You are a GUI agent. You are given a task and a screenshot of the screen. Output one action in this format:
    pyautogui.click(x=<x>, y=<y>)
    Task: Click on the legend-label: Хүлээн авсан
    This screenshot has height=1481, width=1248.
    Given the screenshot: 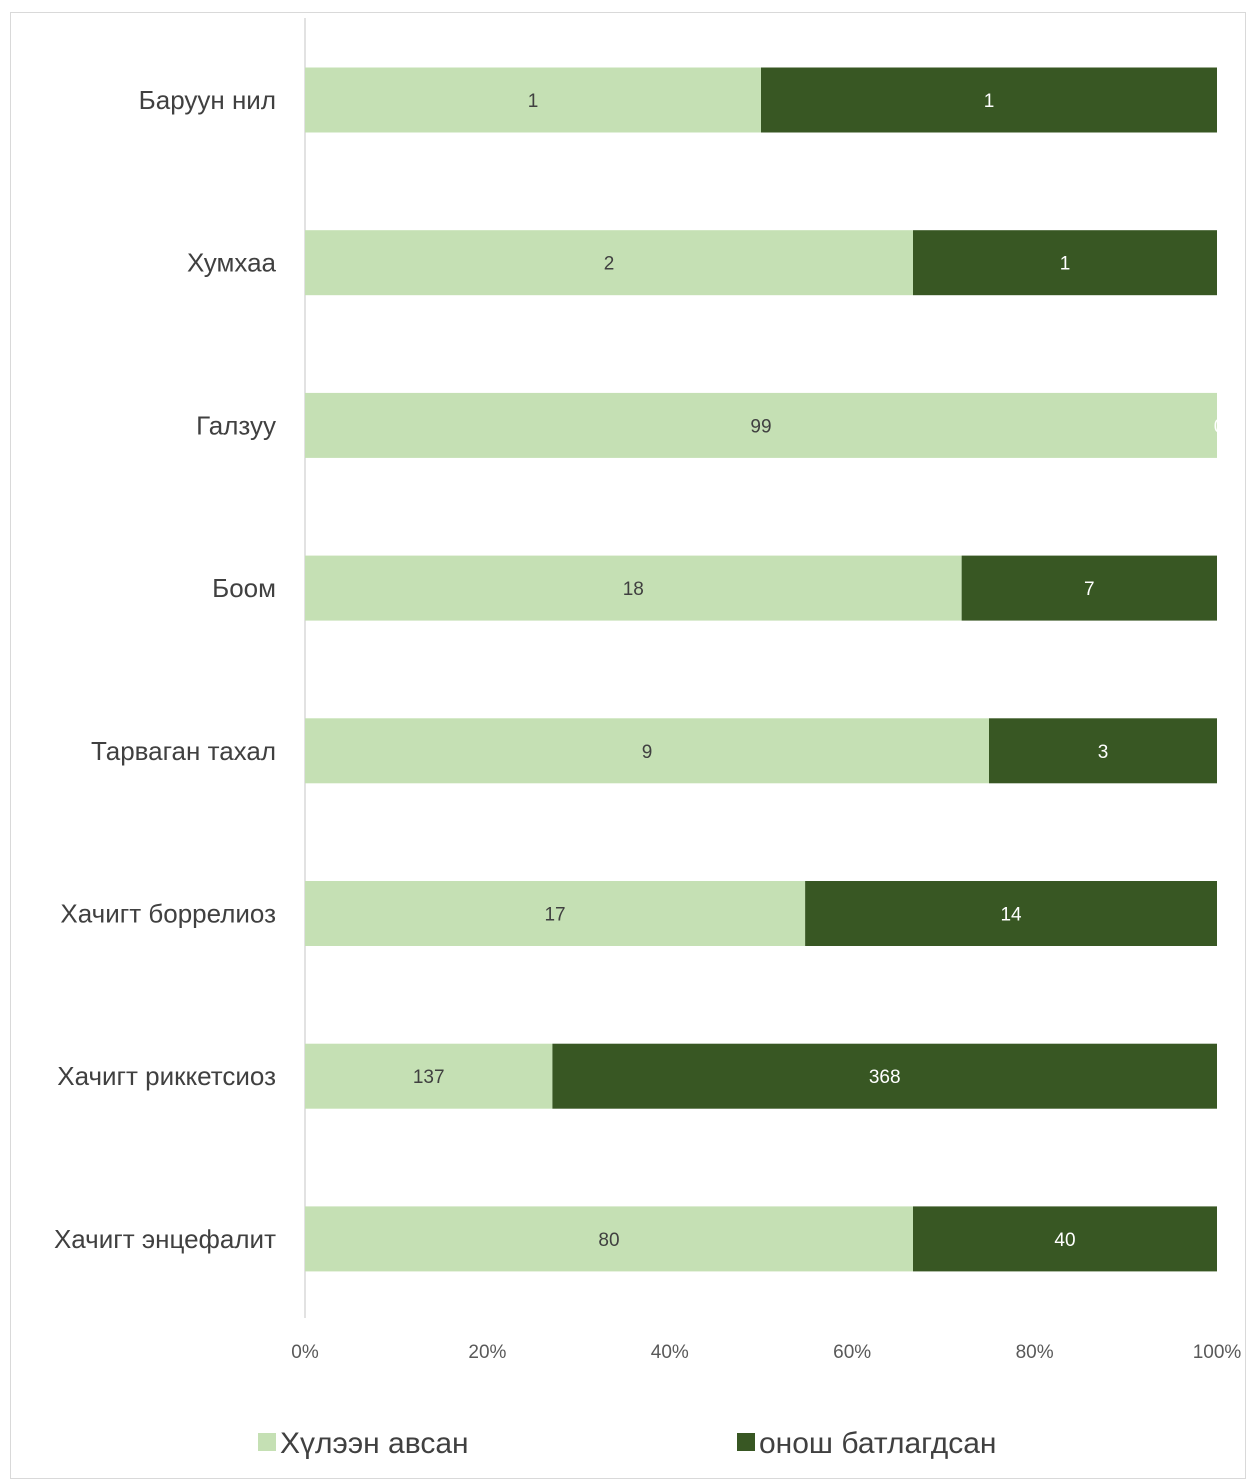 What is the action you would take?
    pyautogui.click(x=374, y=1443)
    